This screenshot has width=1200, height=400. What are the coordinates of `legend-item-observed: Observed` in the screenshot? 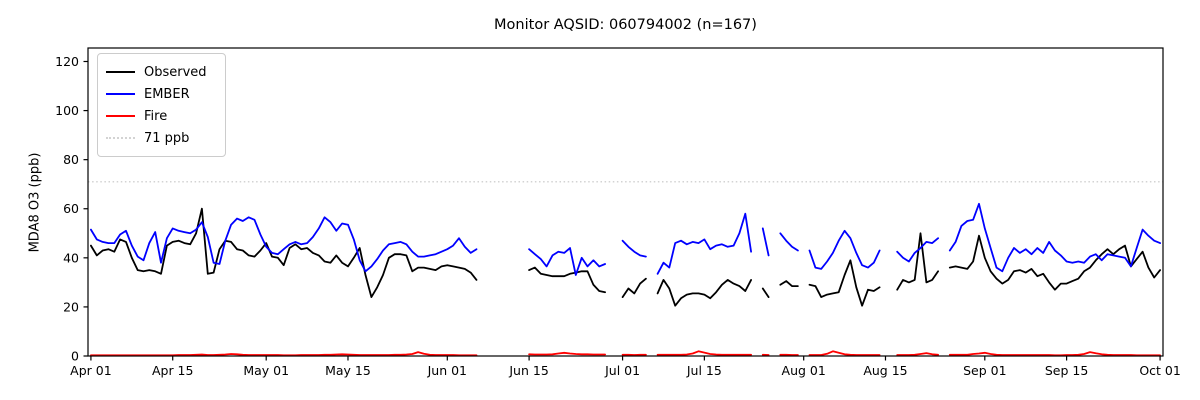 It's located at (161, 72).